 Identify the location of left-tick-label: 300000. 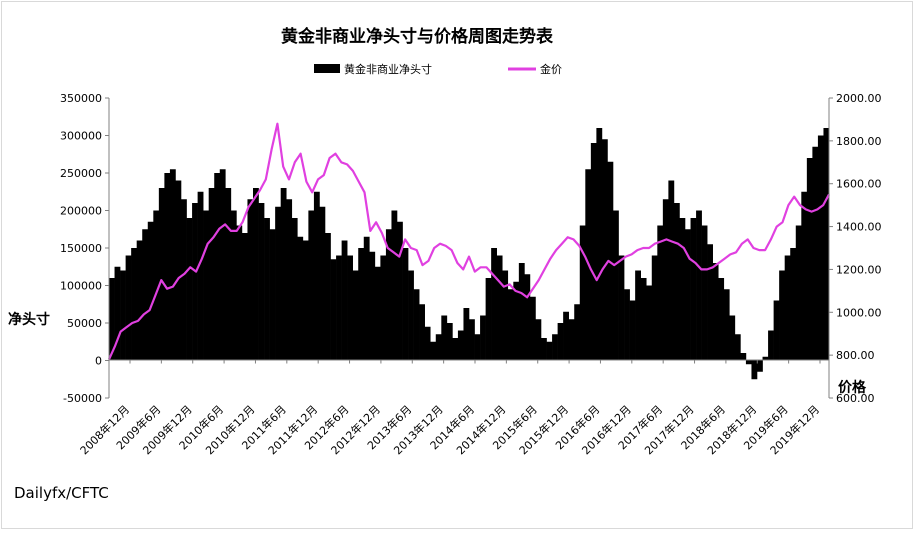
(81, 136).